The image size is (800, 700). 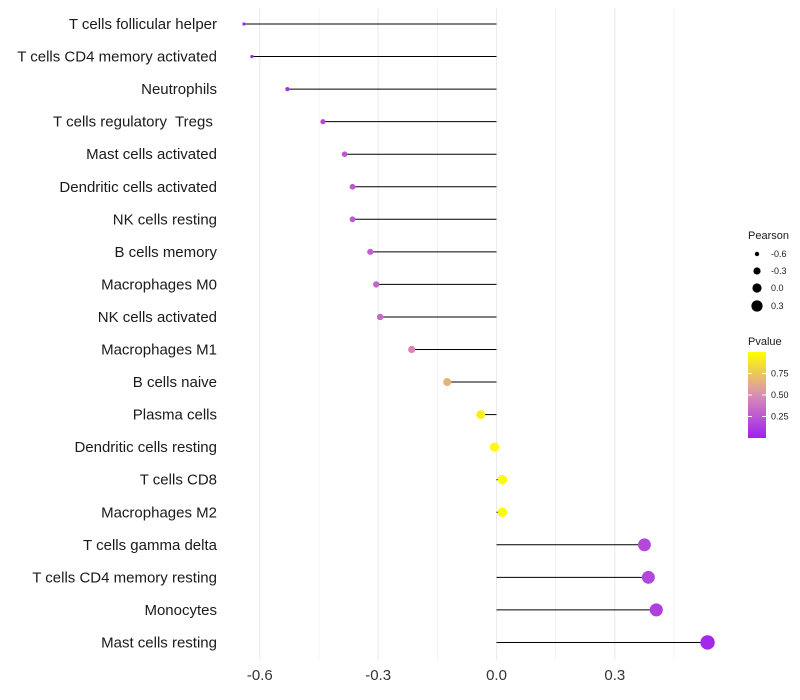 I want to click on category-label: Monocytes, so click(x=180, y=610).